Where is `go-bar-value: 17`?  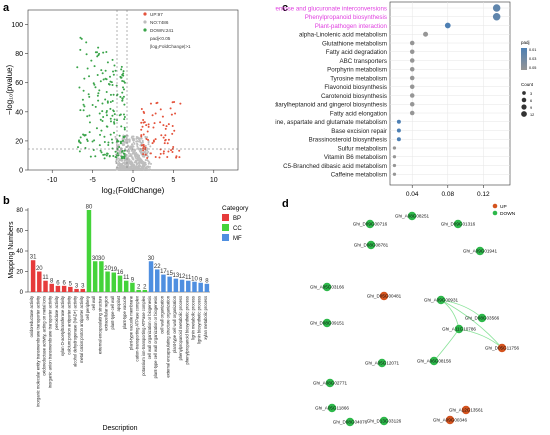
go-bar-value: 17 is located at coordinates (163, 272).